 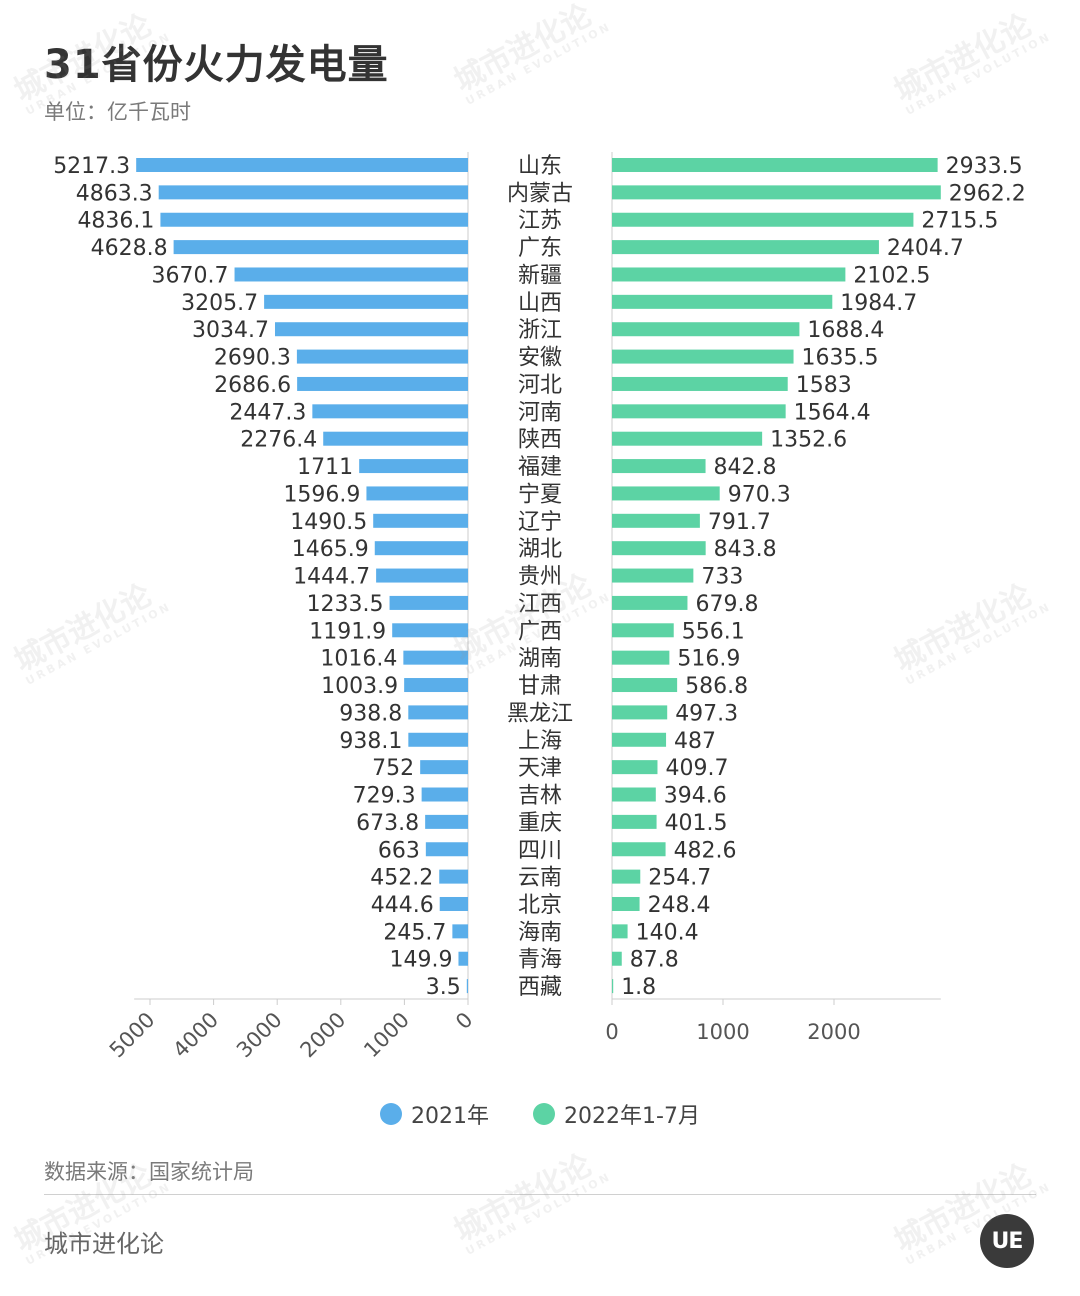 I want to click on data-label-2021: 752, so click(x=393, y=768).